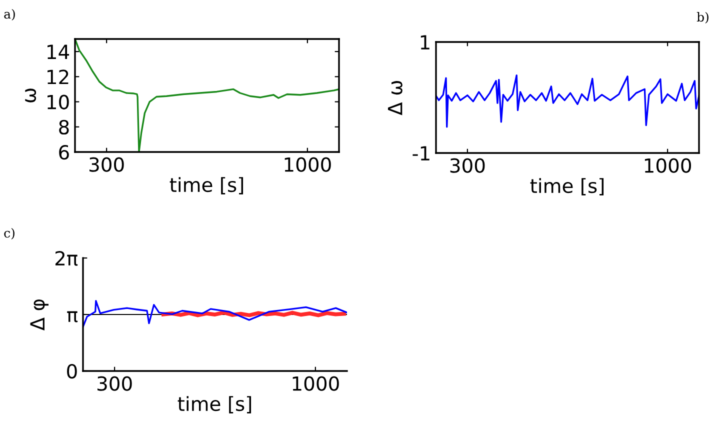 Image resolution: width=713 pixels, height=436 pixels. I want to click on y-tick-label: 8, so click(64, 127).